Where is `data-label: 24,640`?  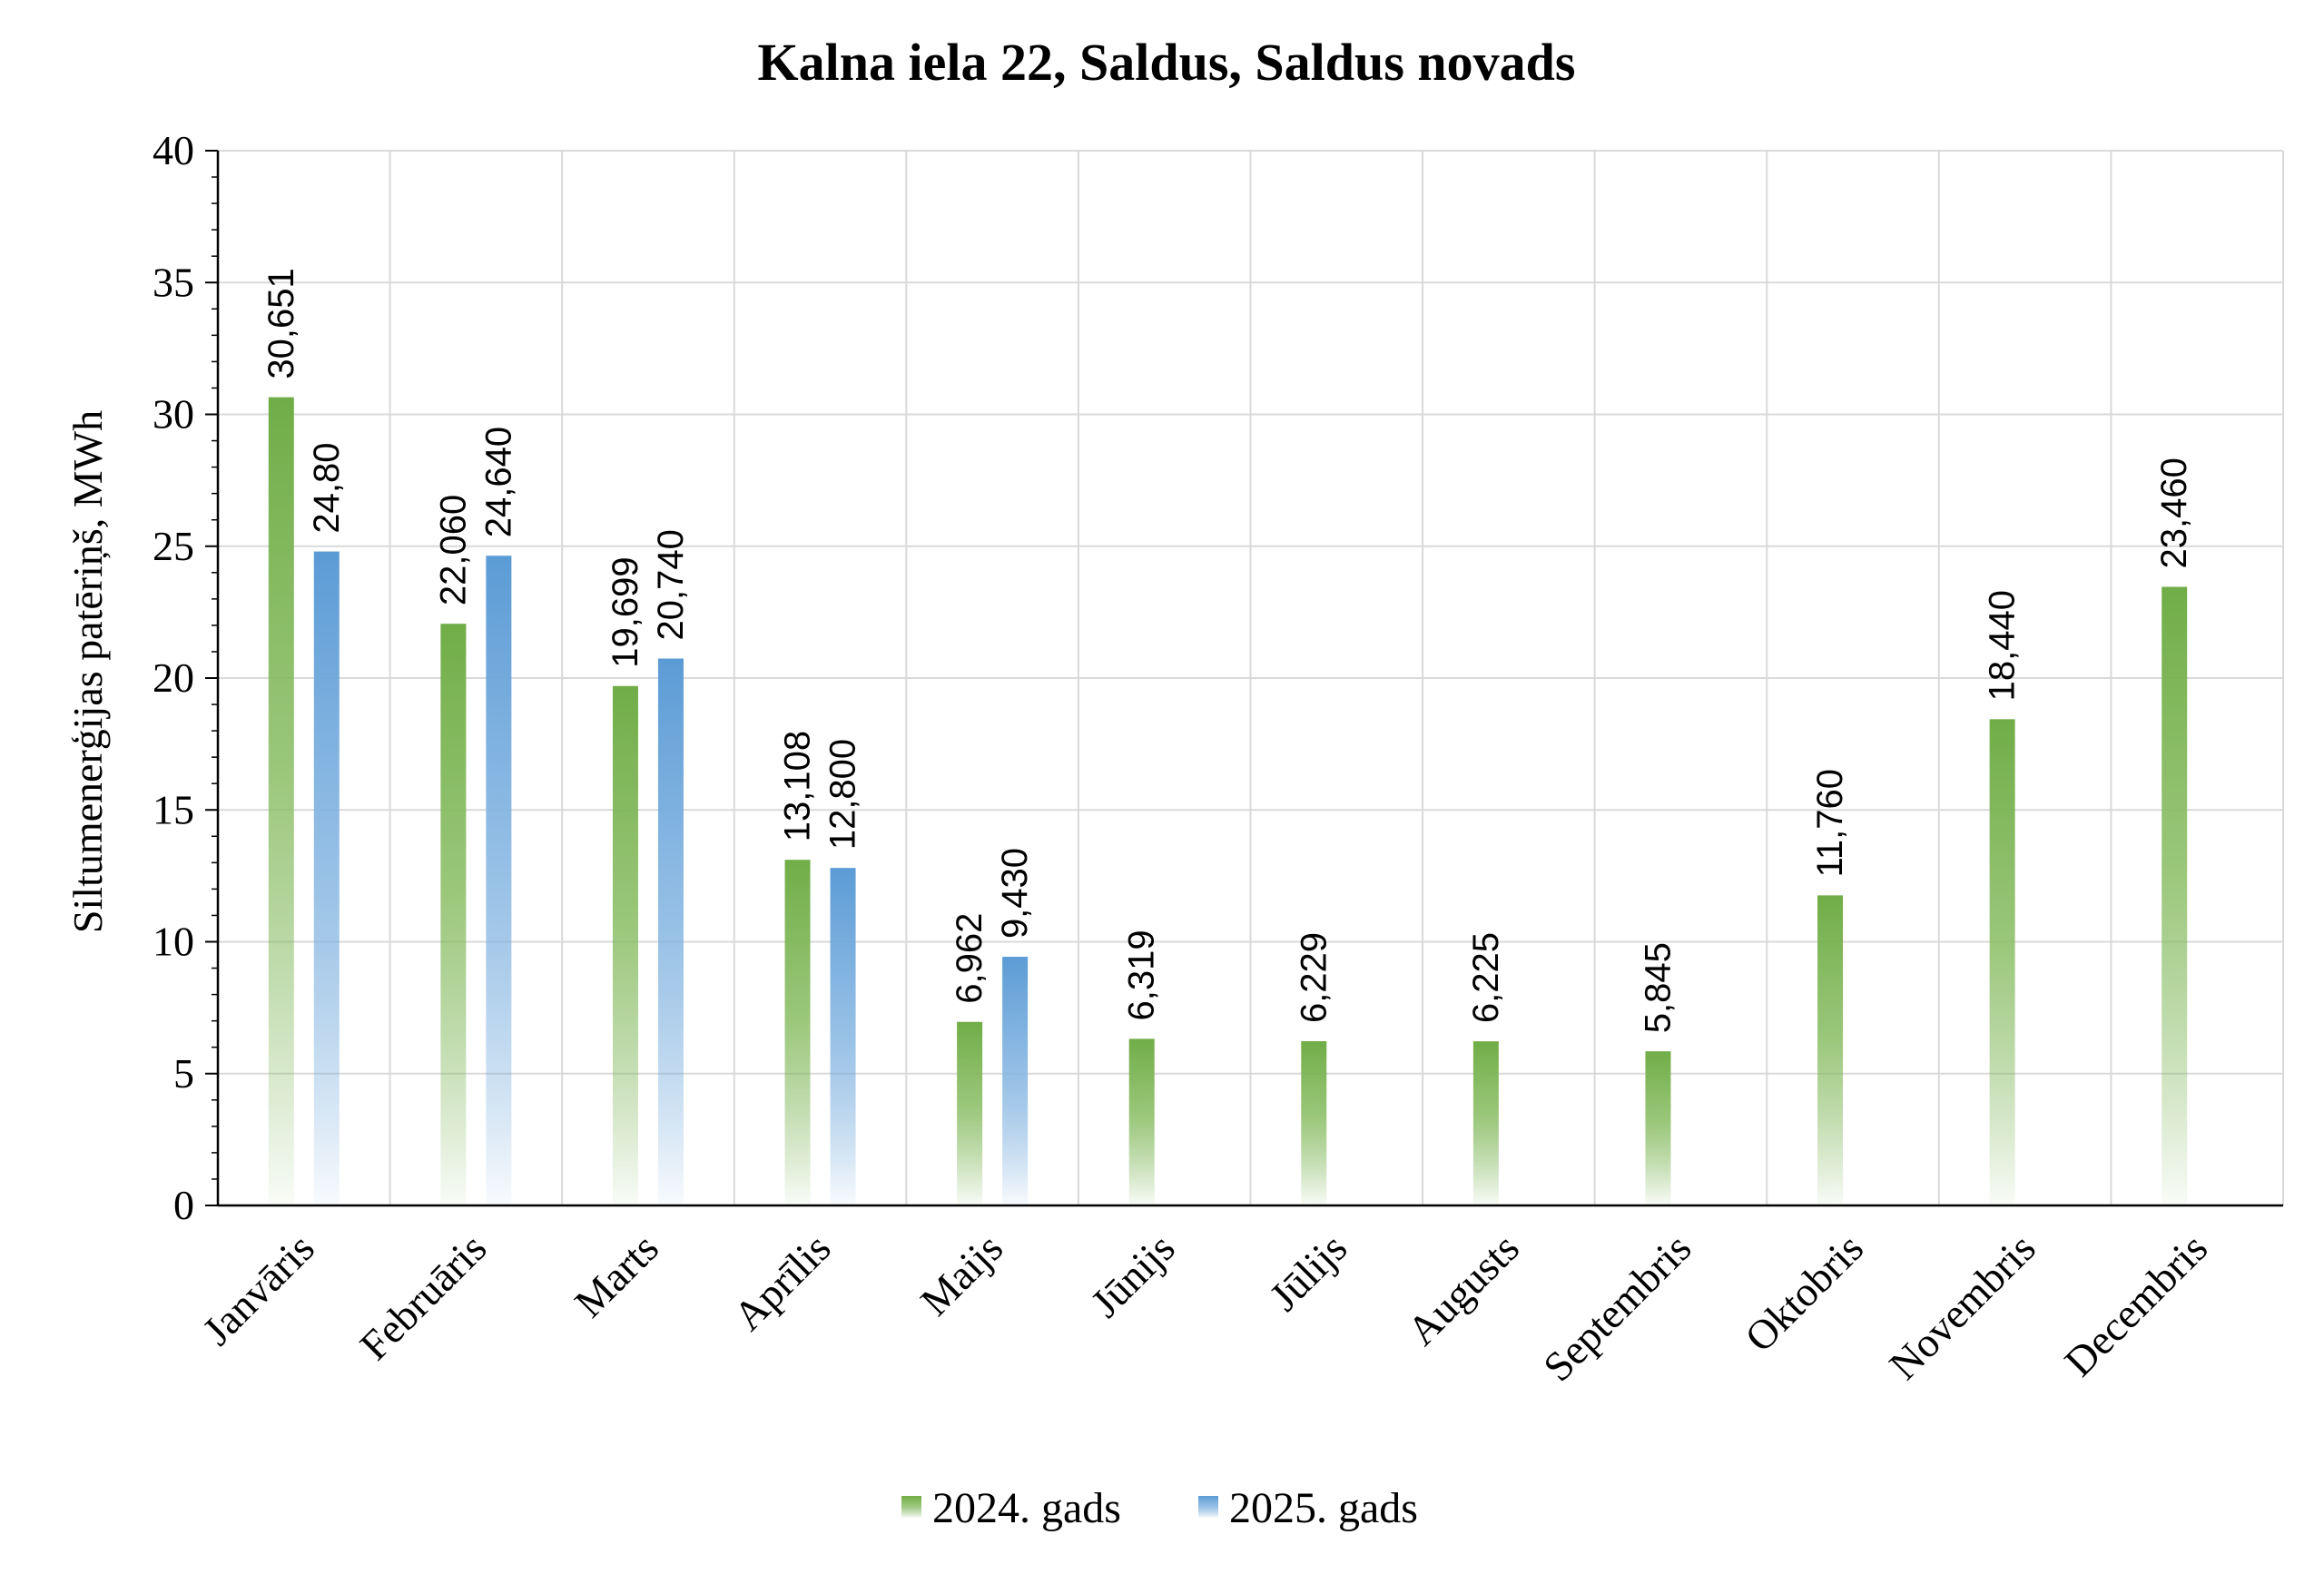
data-label: 24,640 is located at coordinates (498, 482).